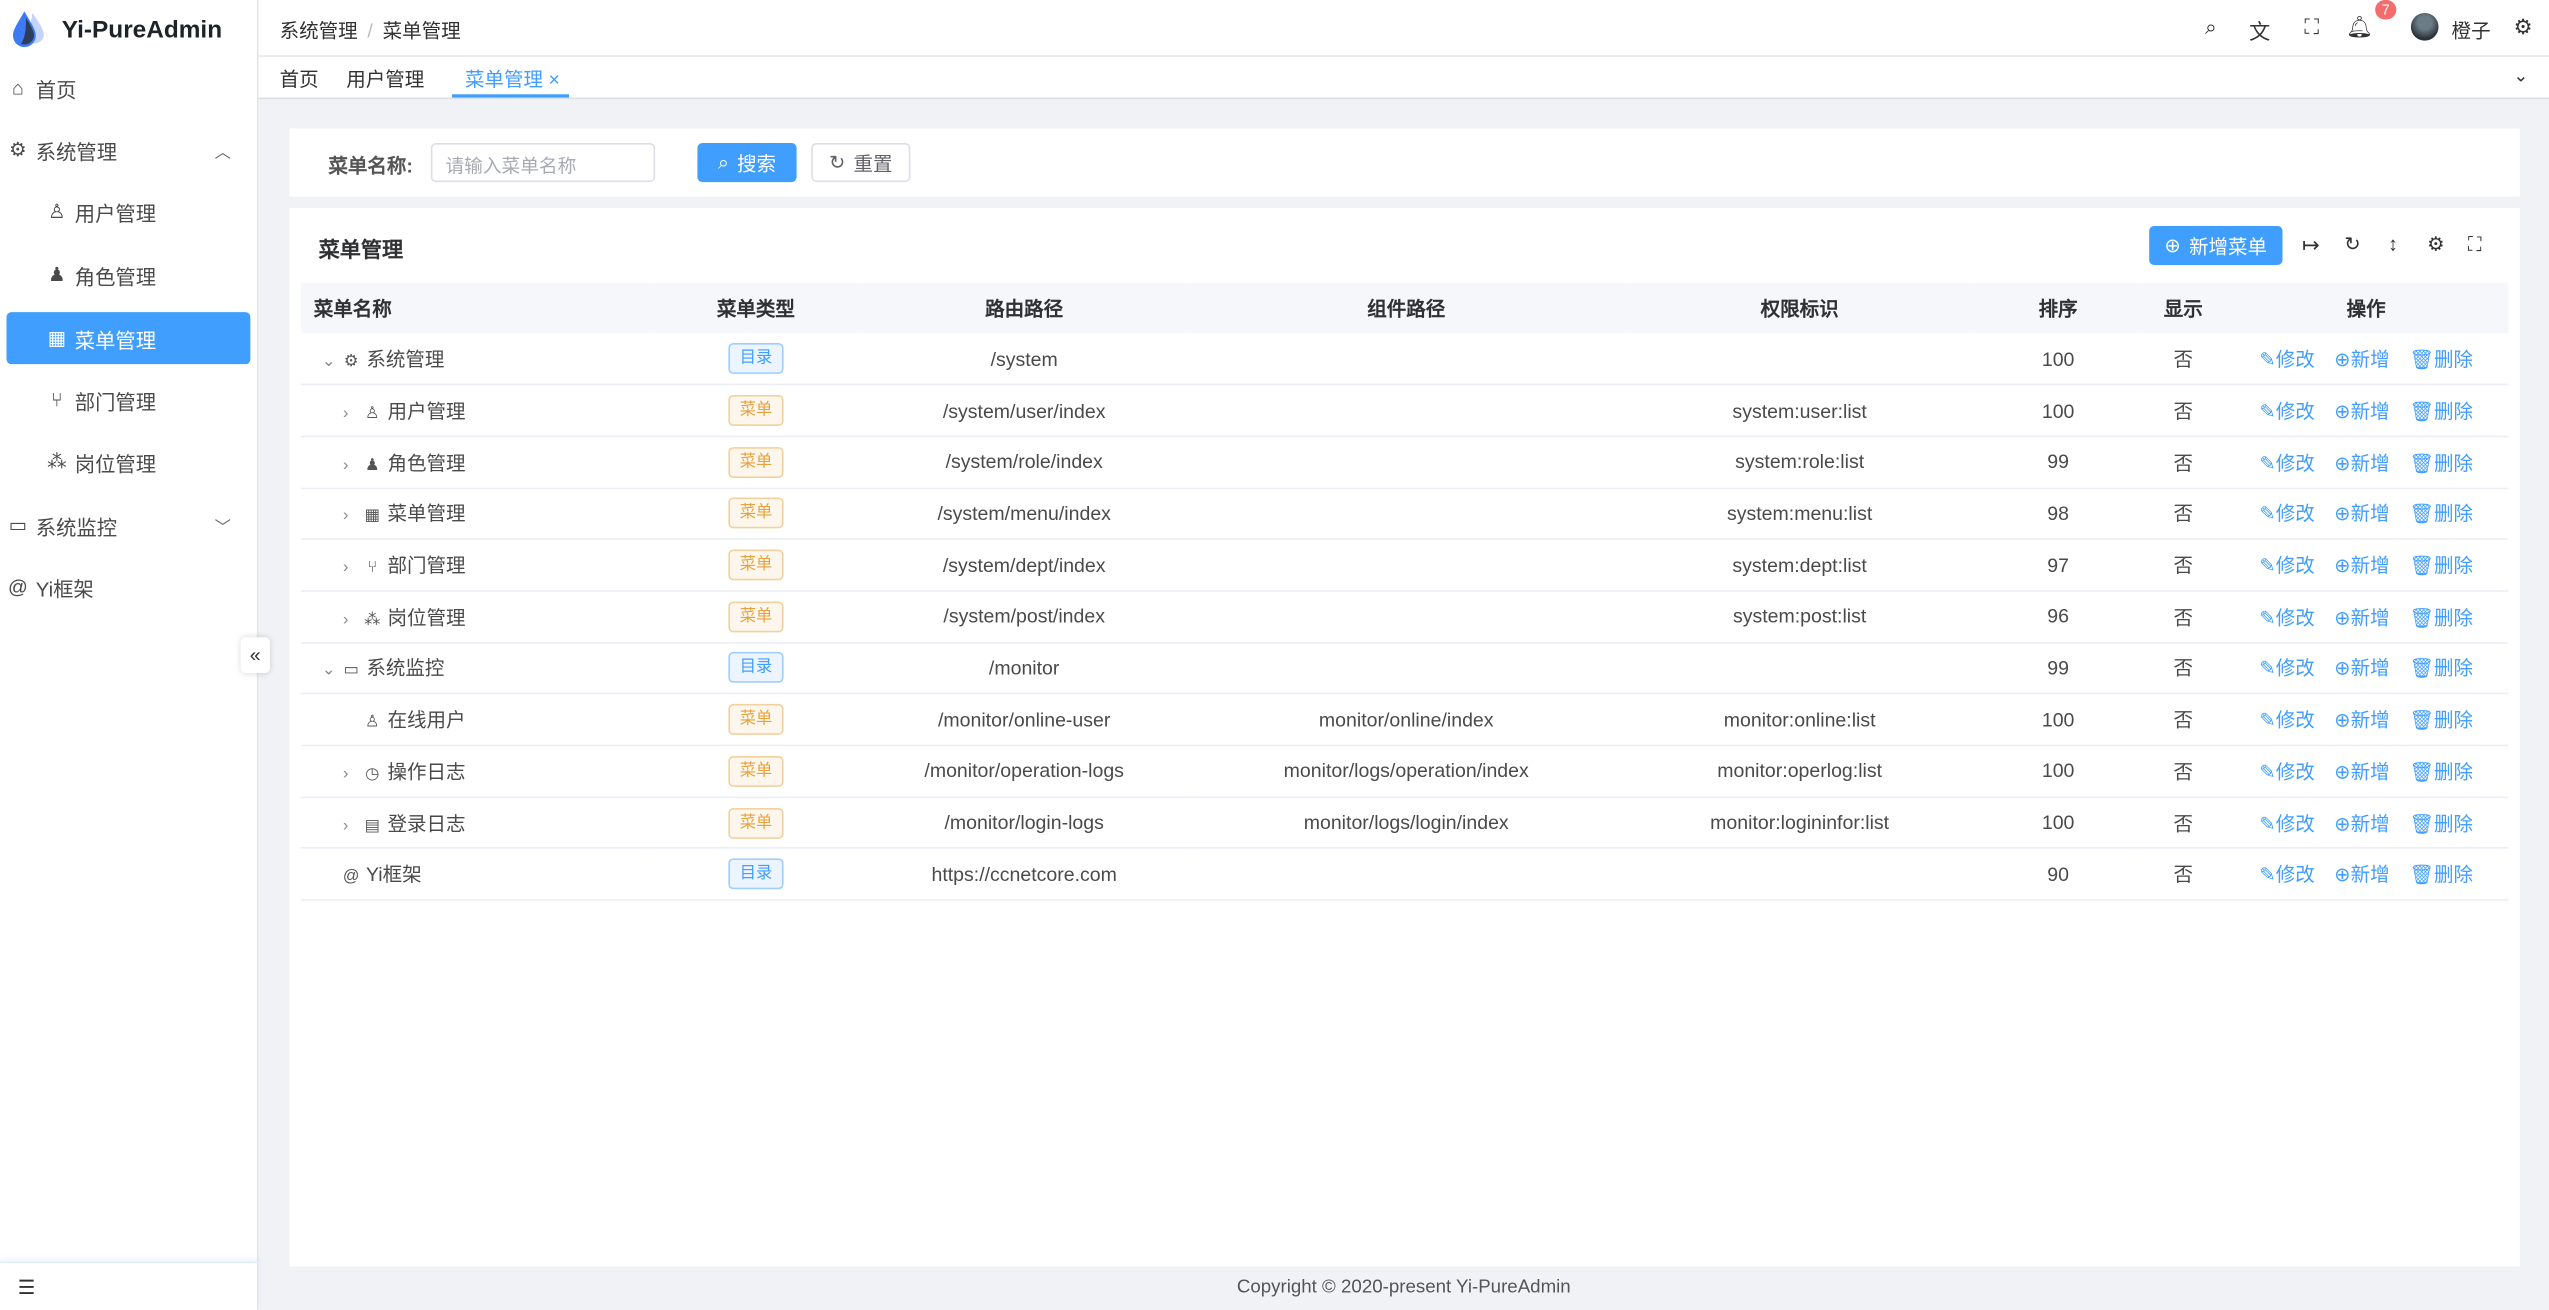  Describe the element at coordinates (2421, 823) in the screenshot. I see `trash-icon: 🗑︎` at that location.